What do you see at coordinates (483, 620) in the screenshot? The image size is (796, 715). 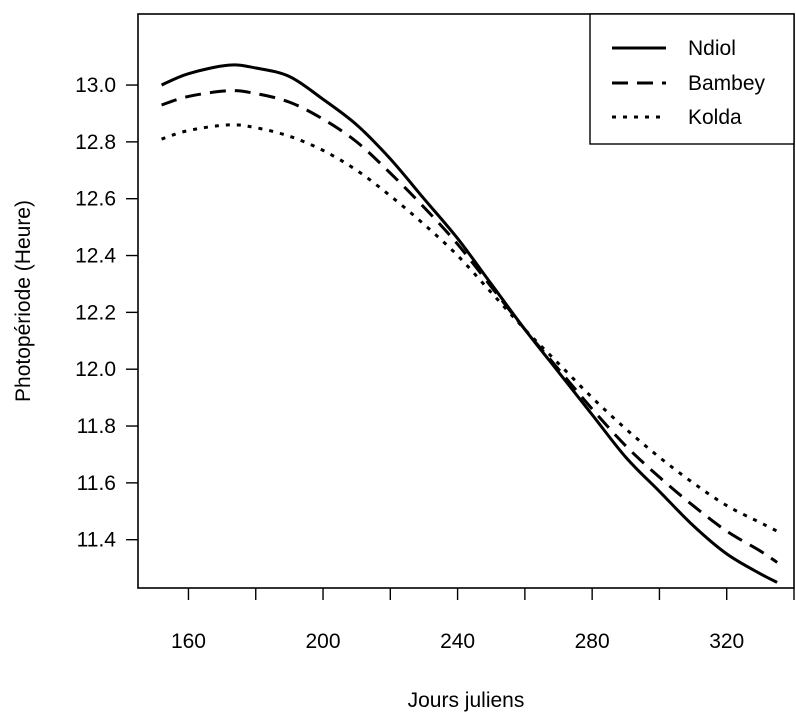 I see `x-axis: 160 200 240 280 320` at bounding box center [483, 620].